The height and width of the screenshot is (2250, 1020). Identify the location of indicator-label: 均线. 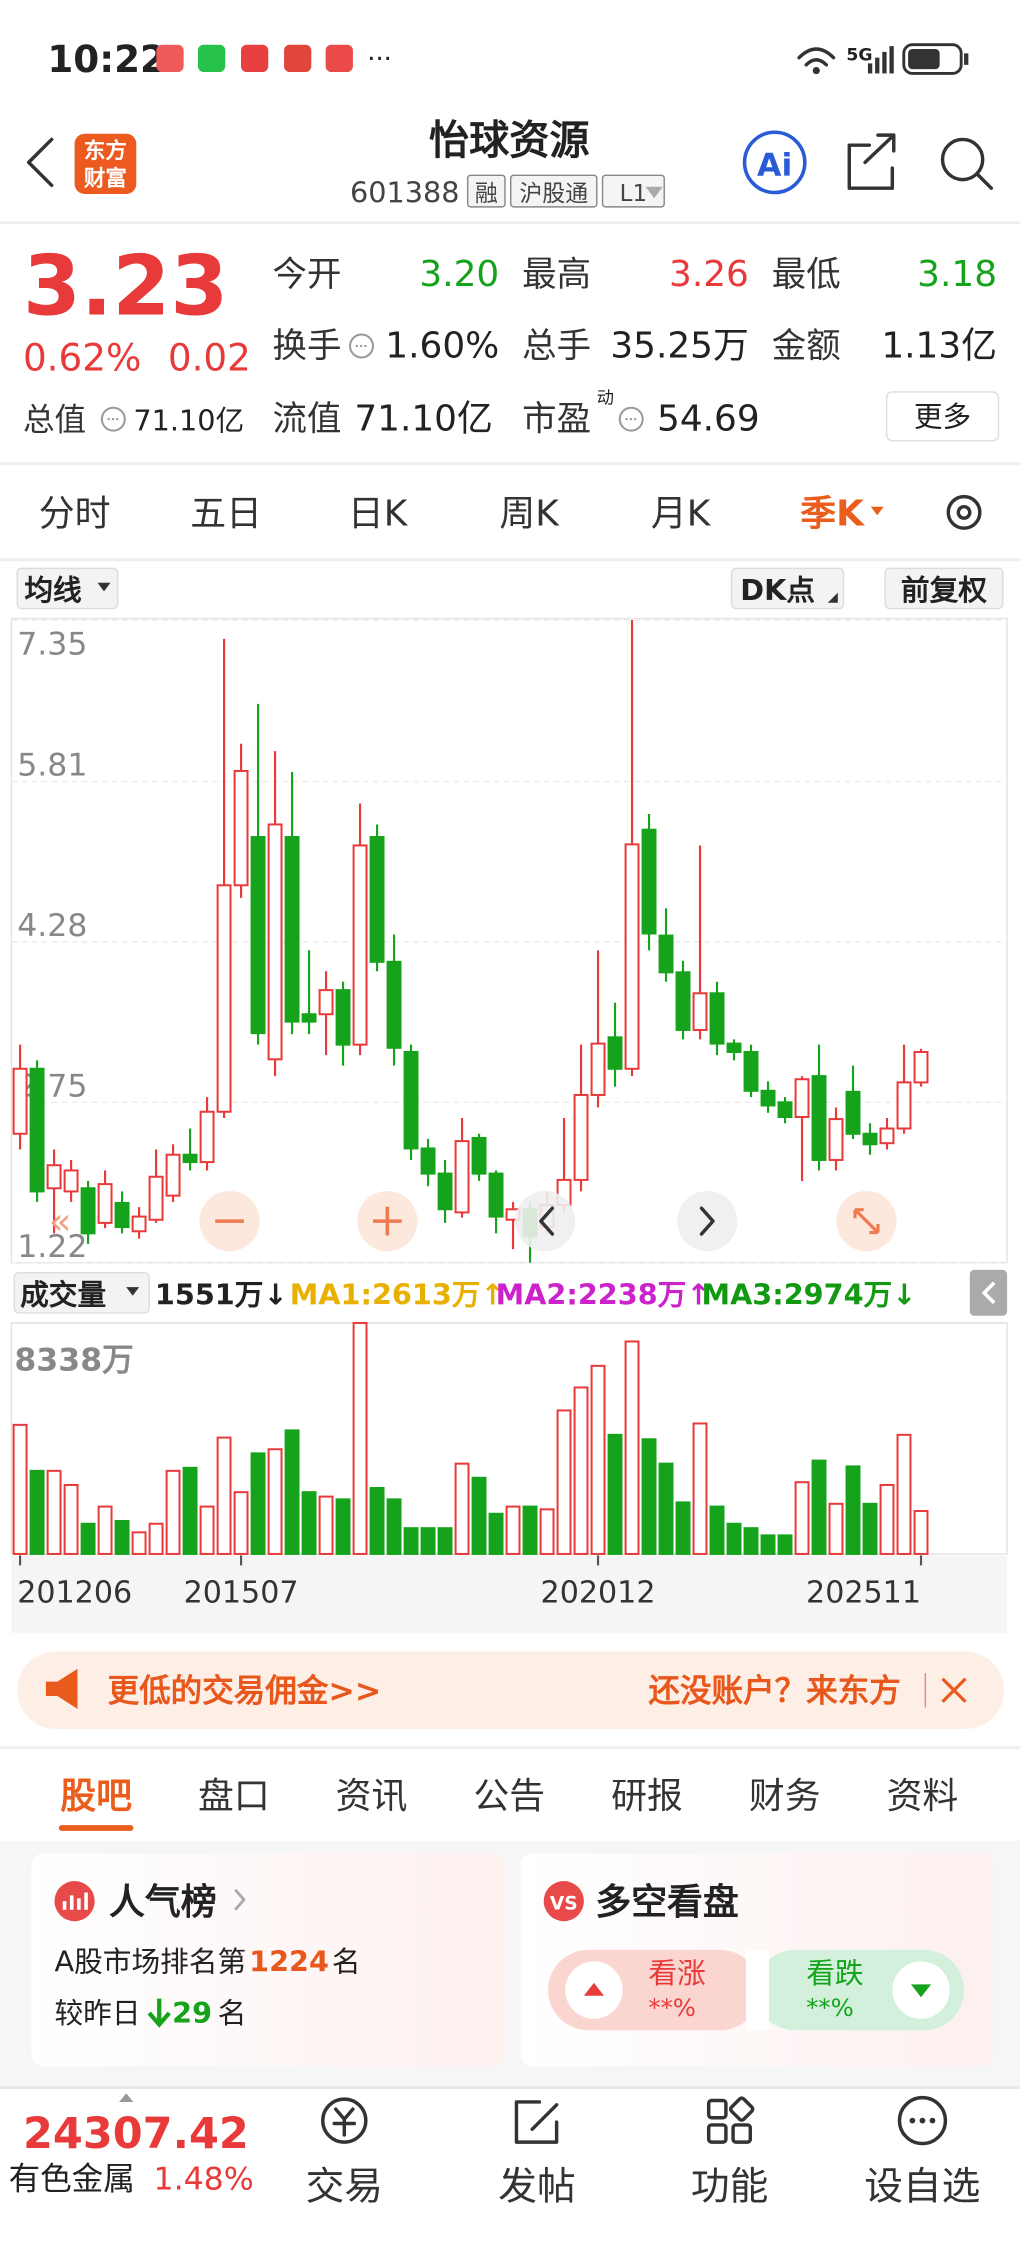
(53, 590).